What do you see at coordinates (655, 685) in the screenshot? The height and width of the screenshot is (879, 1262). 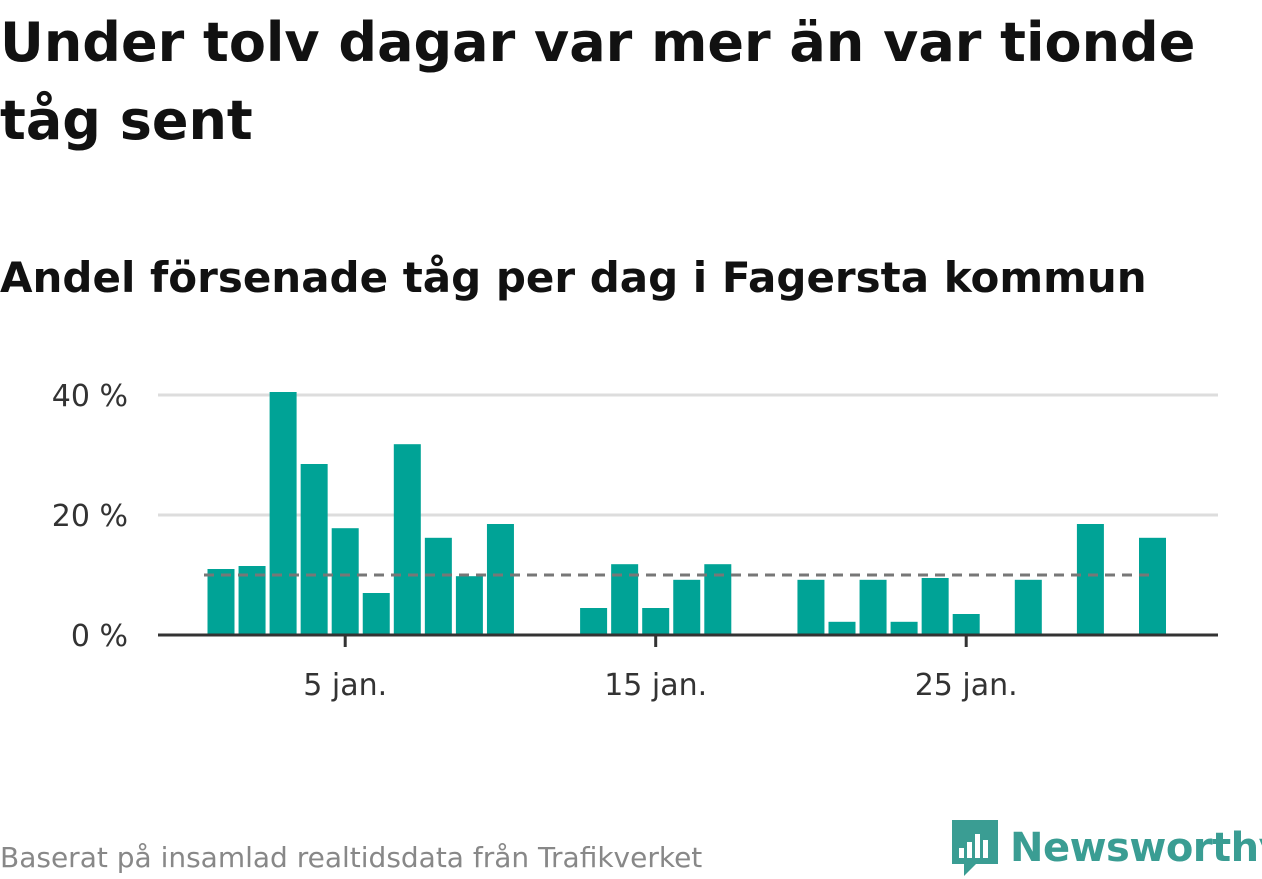 I see `x-tick-label: 15 jan.` at bounding box center [655, 685].